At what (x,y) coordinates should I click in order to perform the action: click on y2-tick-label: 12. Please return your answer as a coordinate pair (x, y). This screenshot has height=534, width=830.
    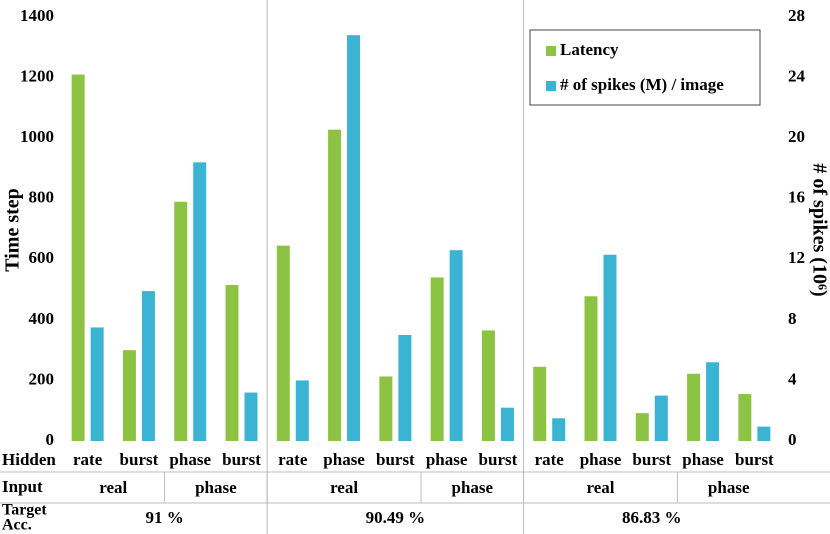
    Looking at the image, I should click on (796, 257).